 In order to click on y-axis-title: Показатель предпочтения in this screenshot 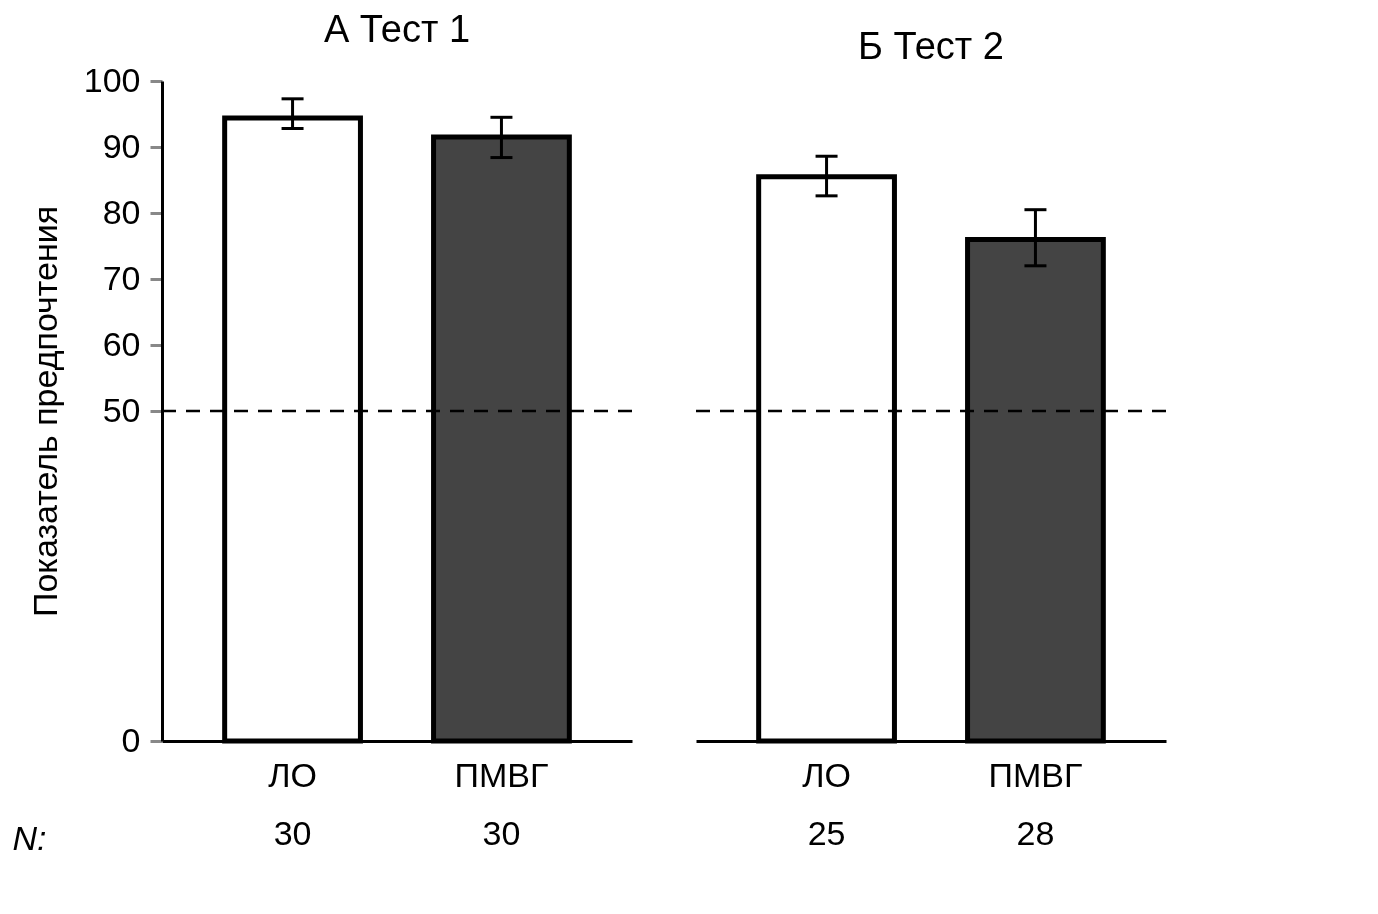, I will do `click(44, 411)`.